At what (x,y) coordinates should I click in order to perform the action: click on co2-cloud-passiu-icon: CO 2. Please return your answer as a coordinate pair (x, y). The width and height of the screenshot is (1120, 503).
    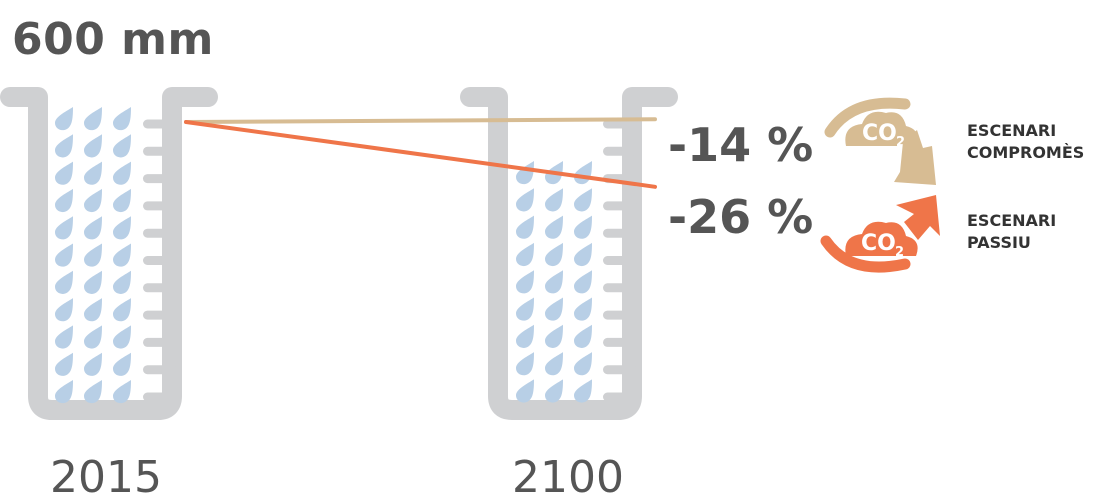
    Looking at the image, I should click on (880, 234).